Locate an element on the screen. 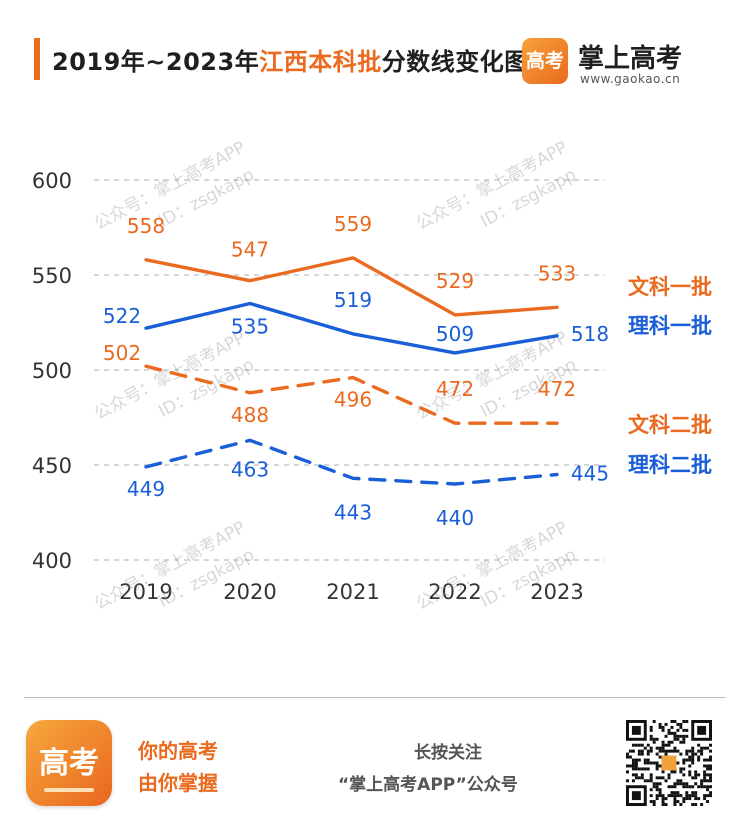  x-tick-label: 2021 is located at coordinates (352, 592).